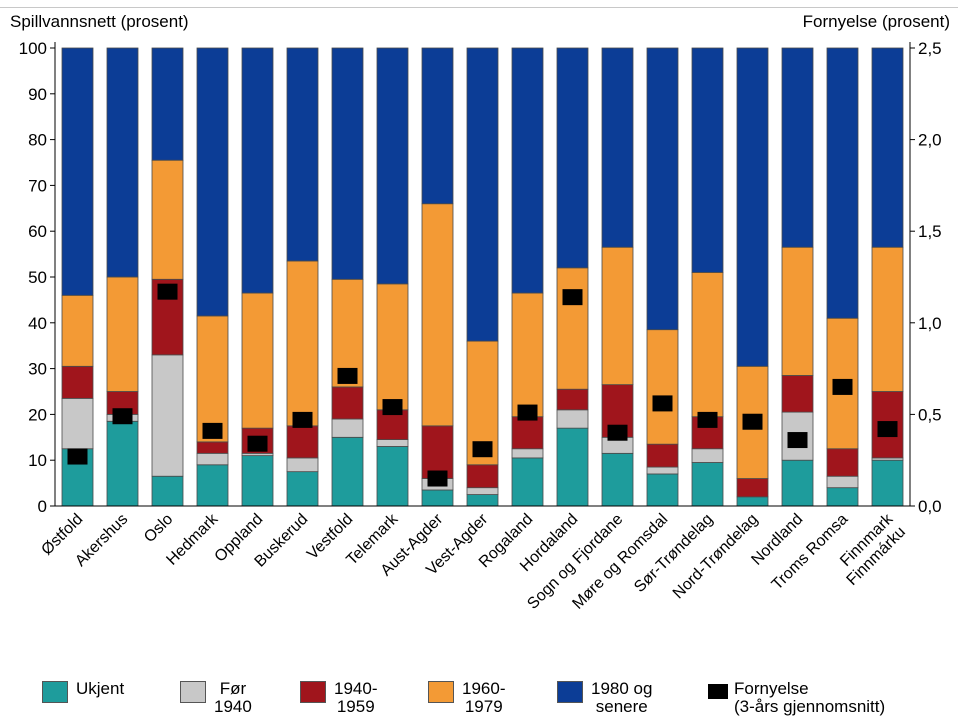 The image size is (958, 727). Describe the element at coordinates (930, 414) in the screenshot. I see `y-right-tick-label: 0,5` at that location.